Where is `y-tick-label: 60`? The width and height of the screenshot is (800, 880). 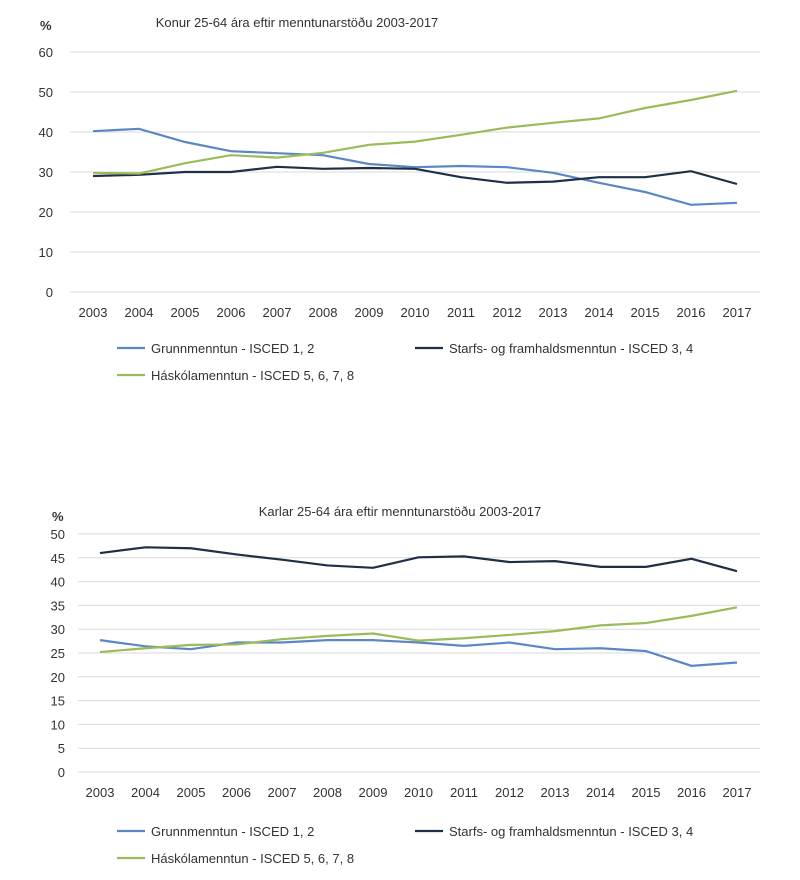
y-tick-label: 60 is located at coordinates (46, 52).